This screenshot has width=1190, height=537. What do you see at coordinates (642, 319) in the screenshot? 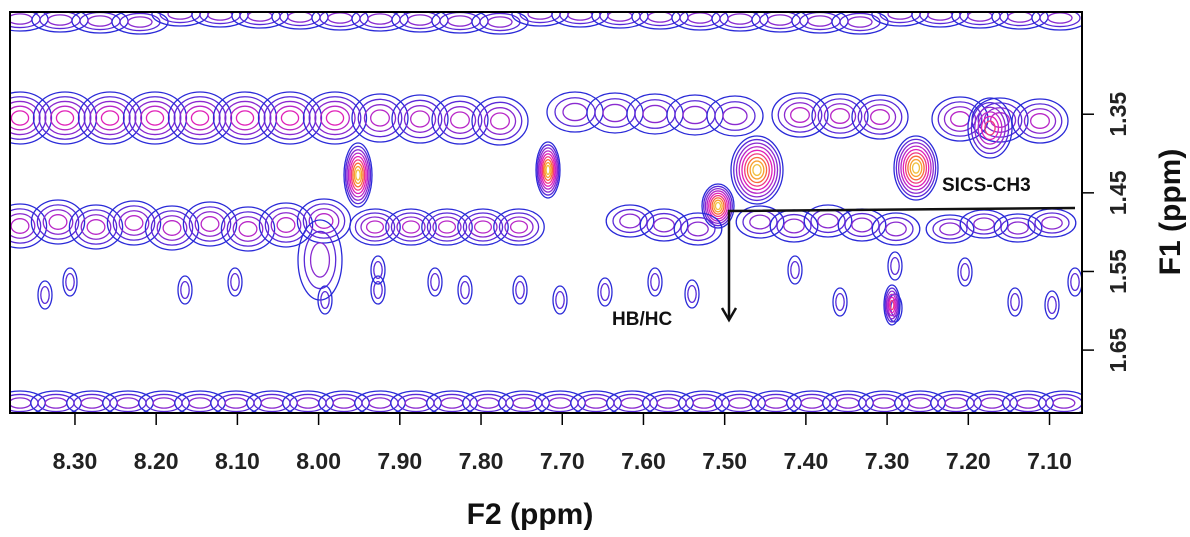
I see `annotation: HB/HC` at bounding box center [642, 319].